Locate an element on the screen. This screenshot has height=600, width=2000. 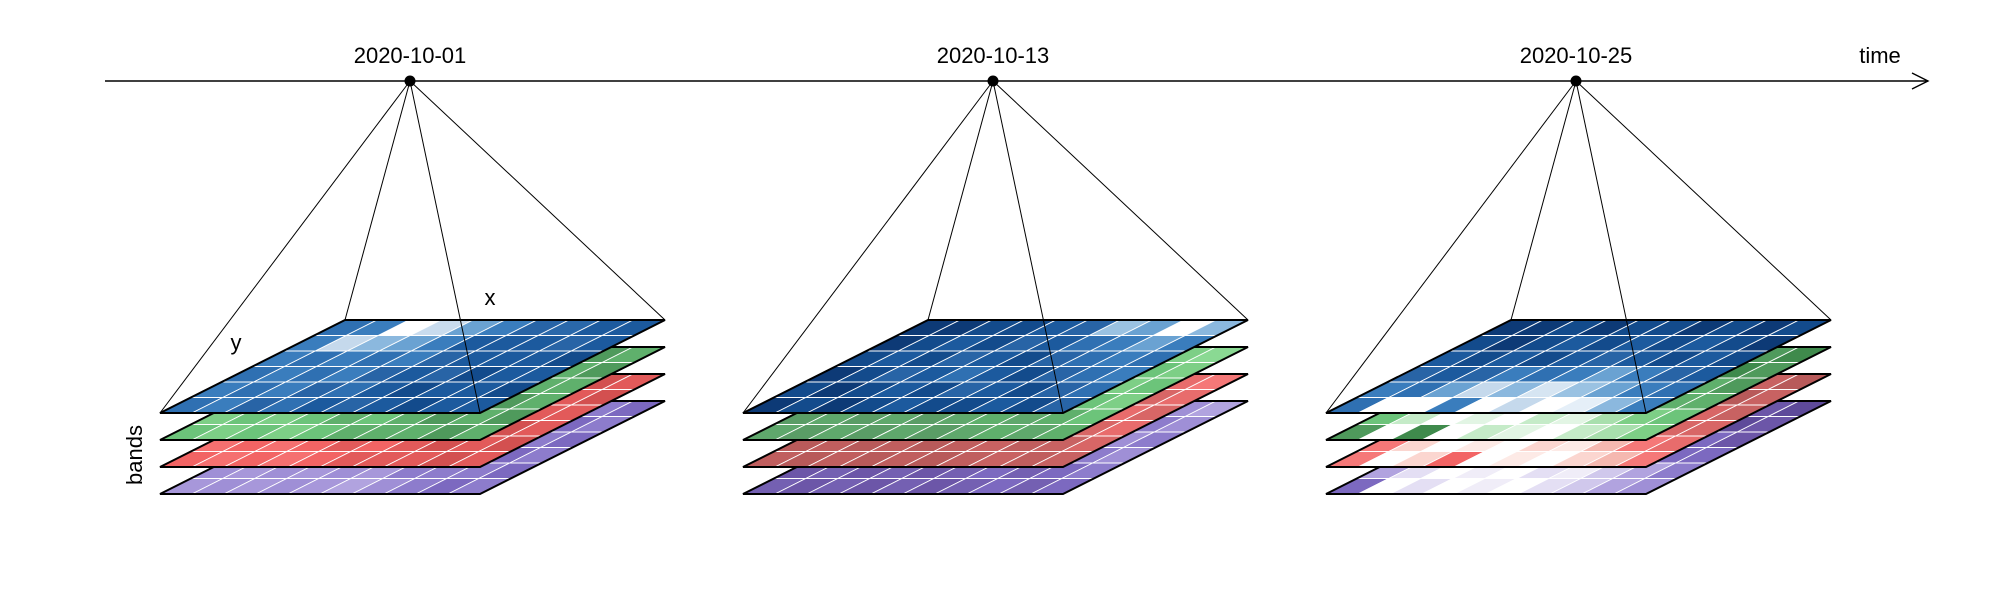
timestamps: 2020-10-01 2020-10-13 2020-10-25 is located at coordinates (993, 65).